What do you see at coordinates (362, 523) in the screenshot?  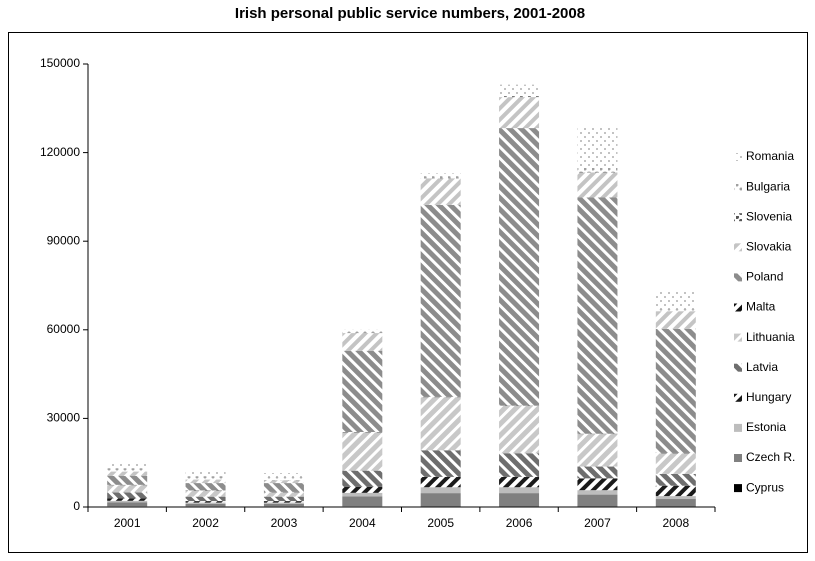 I see `x-tick-label: 2004` at bounding box center [362, 523].